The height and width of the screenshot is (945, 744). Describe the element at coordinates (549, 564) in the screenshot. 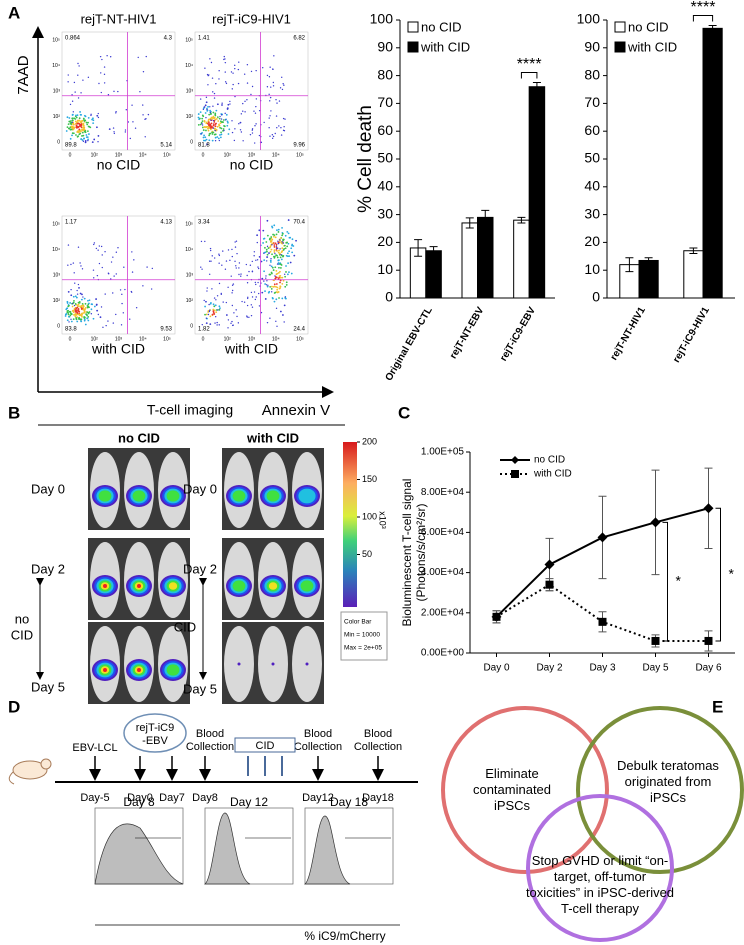

I see `marker` at that location.